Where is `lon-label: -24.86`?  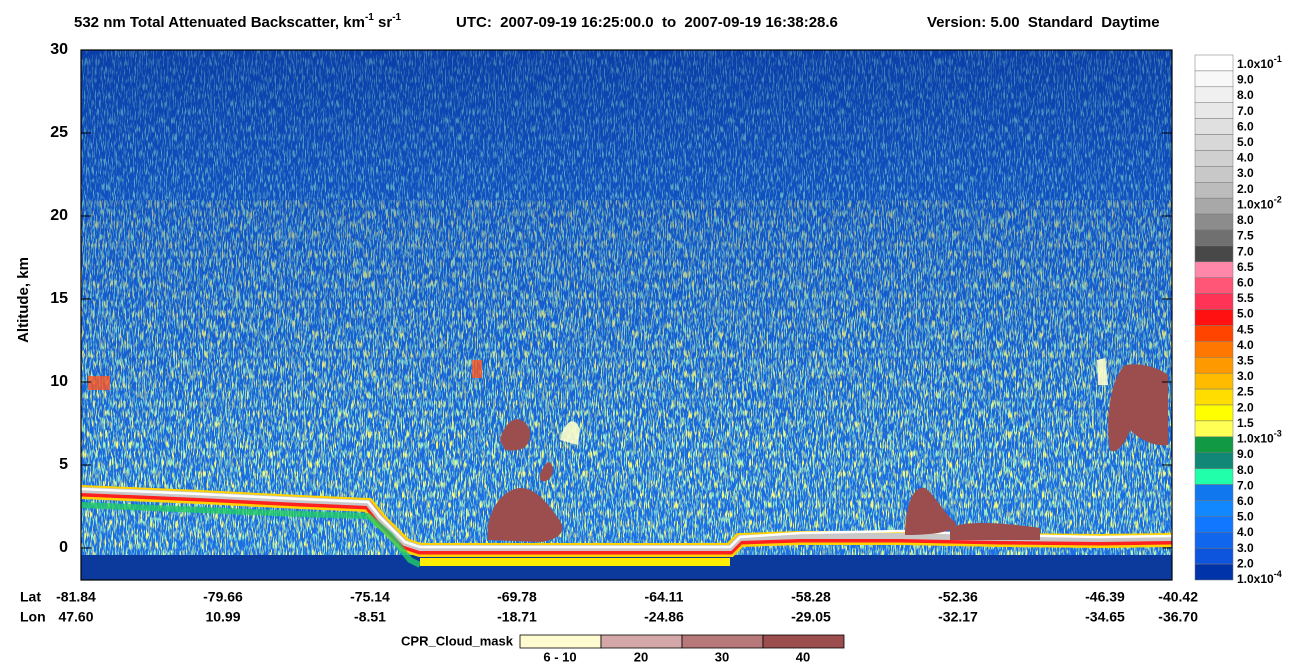 lon-label: -24.86 is located at coordinates (664, 617).